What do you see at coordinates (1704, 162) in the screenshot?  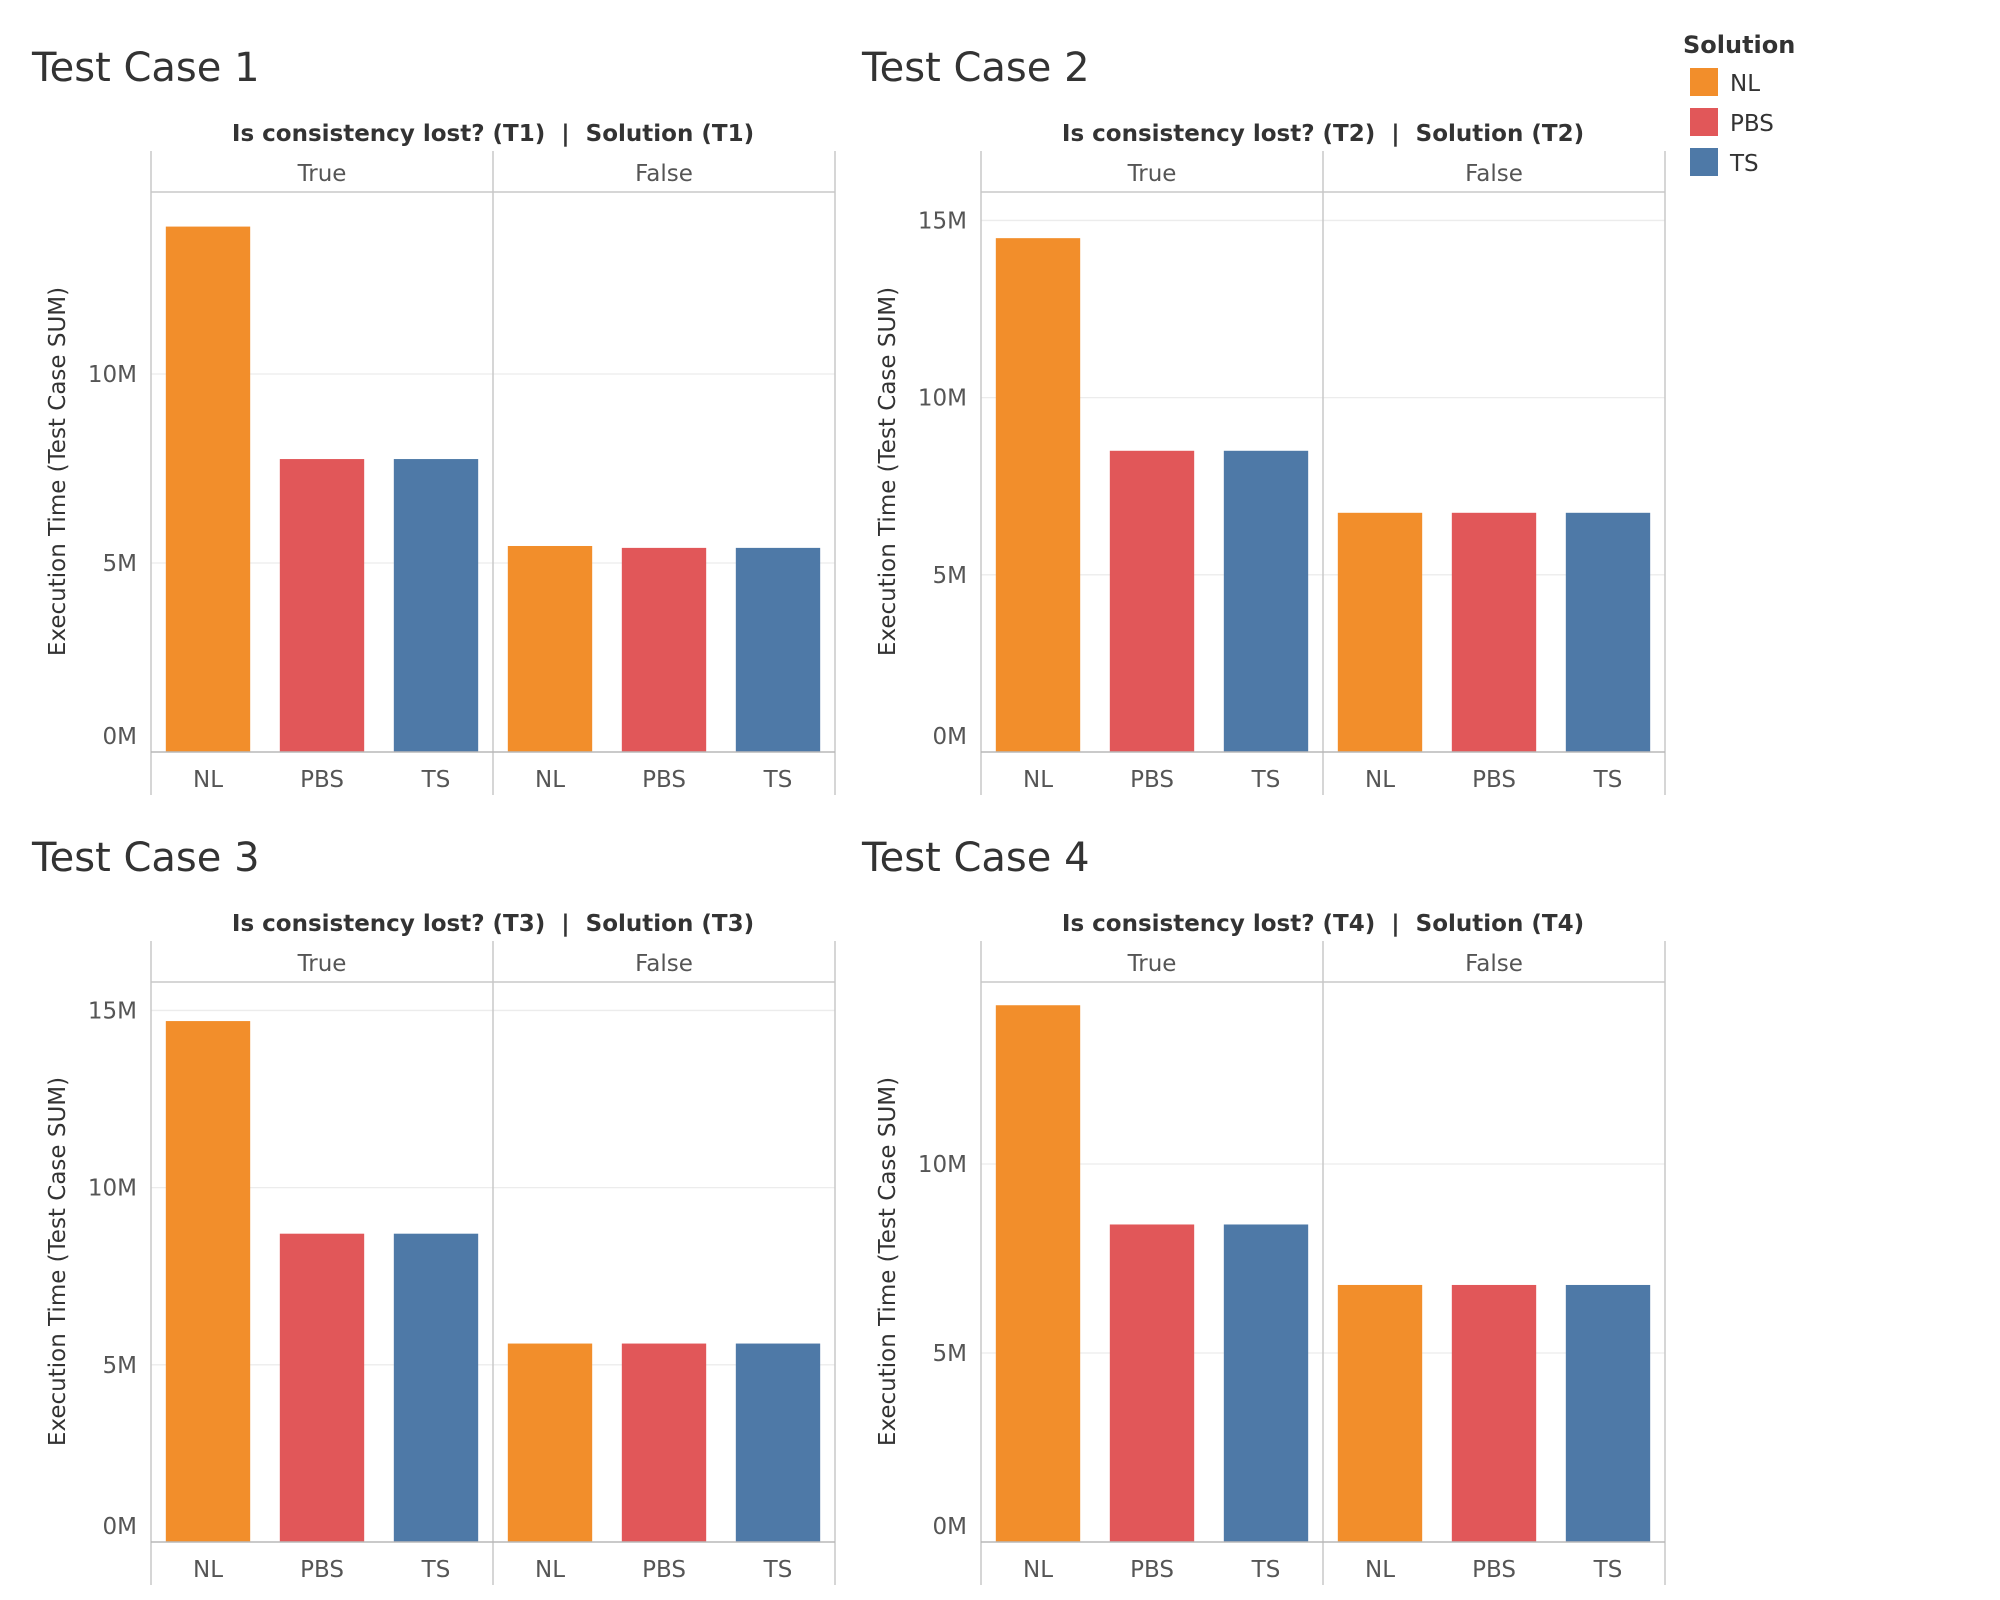 I see `legend-swatch-ts` at bounding box center [1704, 162].